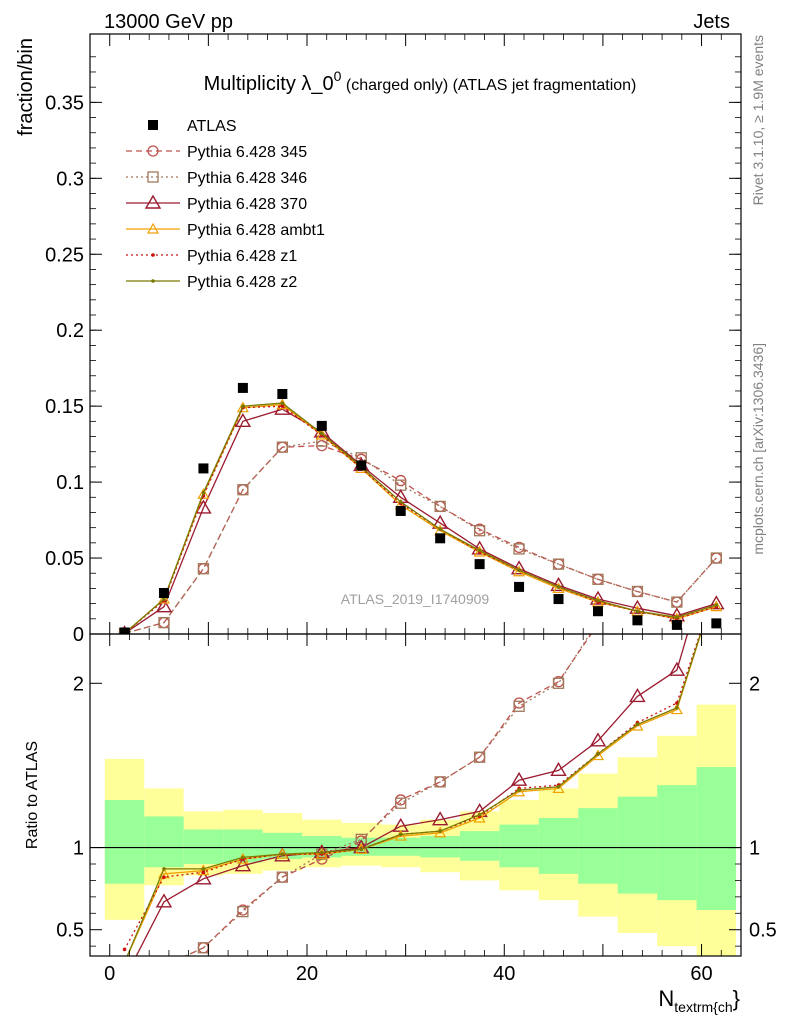  I want to click on ratio-xtick-label-0: 0, so click(109, 974).